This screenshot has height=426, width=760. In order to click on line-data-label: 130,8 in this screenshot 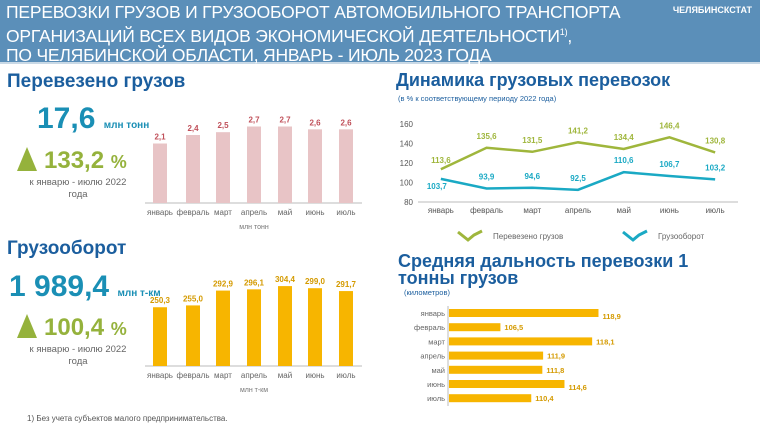, I will do `click(715, 140)`.